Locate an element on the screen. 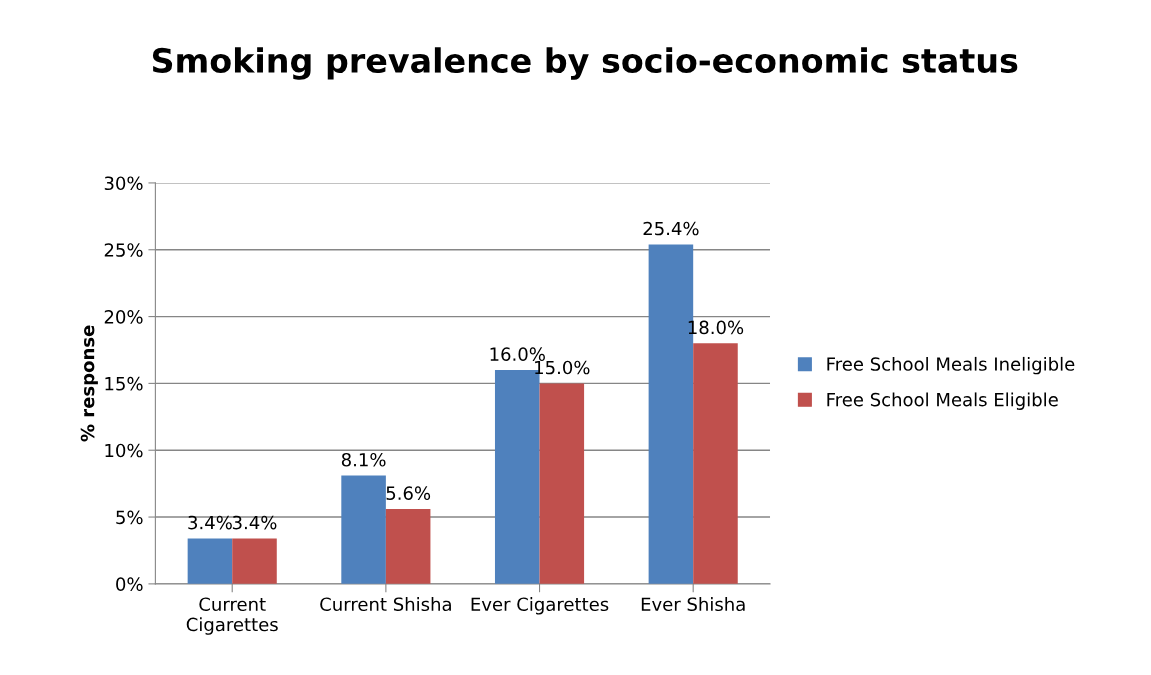 The width and height of the screenshot is (1151, 675). x-tick-label: Current Cigarettes is located at coordinates (232, 616).